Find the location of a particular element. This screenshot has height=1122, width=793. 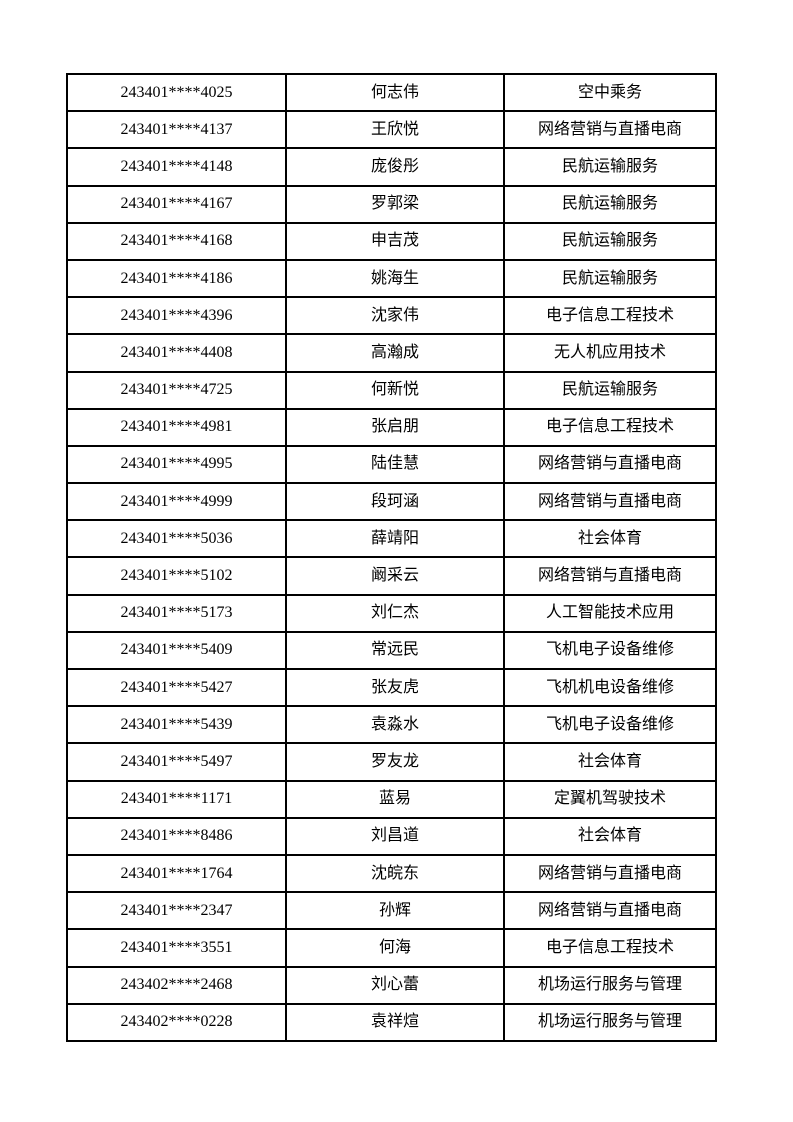

name-cell: 何志伟 is located at coordinates (395, 92).